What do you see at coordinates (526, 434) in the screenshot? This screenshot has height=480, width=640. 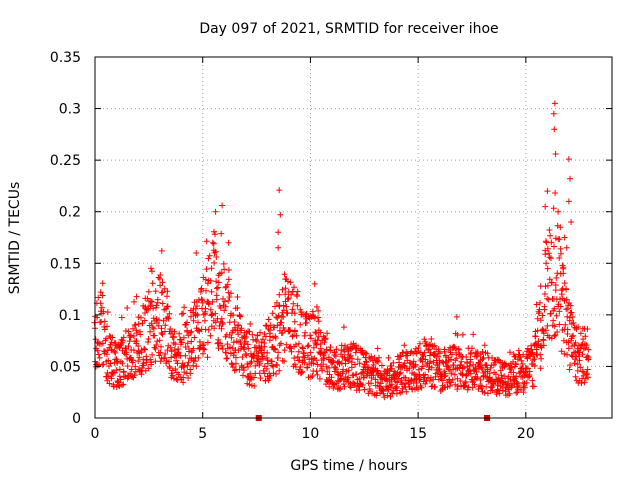 I see `x-tick-label: 20` at bounding box center [526, 434].